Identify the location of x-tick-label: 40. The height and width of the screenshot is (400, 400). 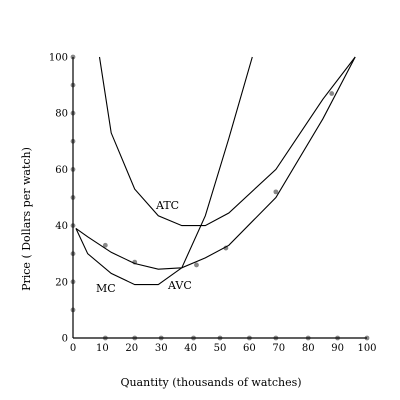
(190, 348).